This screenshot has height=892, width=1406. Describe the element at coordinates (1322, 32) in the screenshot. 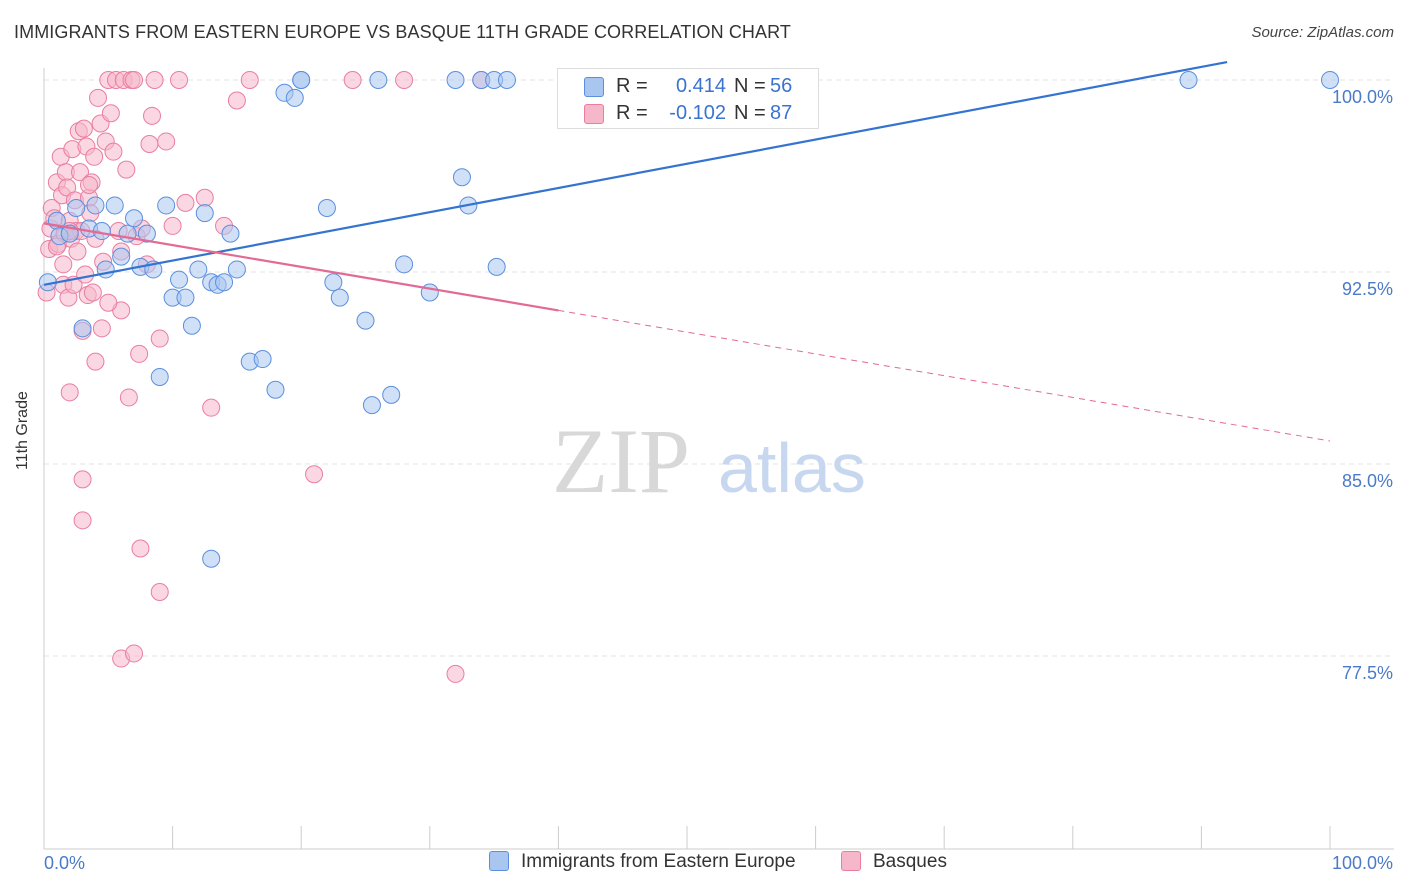

I see `source-credit: Source: ZipAtlas.com` at that location.